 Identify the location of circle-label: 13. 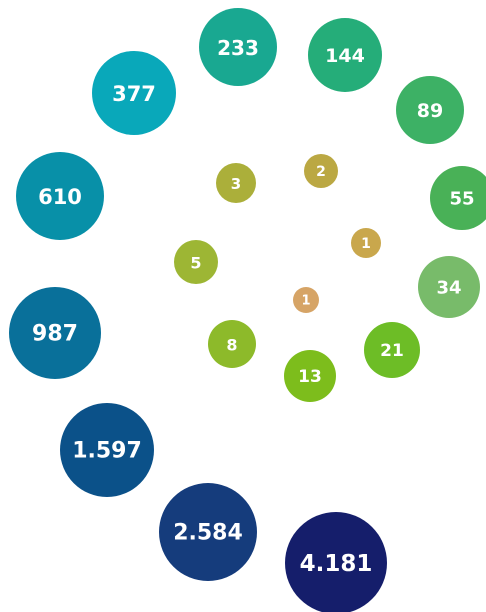
(310, 377).